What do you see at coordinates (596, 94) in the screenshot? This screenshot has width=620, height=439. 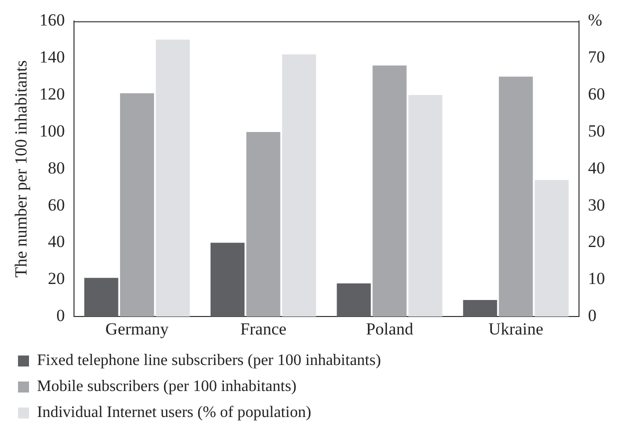 I see `y2-tick-label: 60` at bounding box center [596, 94].